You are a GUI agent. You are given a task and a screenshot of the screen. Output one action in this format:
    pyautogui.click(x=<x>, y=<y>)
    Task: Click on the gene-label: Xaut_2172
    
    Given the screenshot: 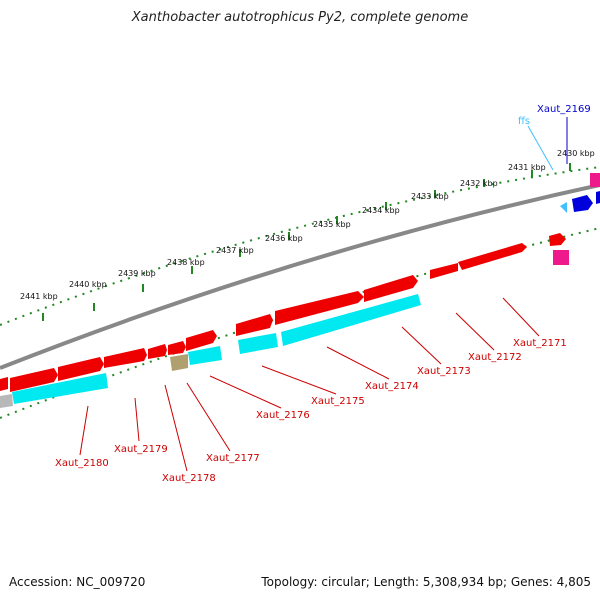 What is the action you would take?
    pyautogui.click(x=495, y=357)
    